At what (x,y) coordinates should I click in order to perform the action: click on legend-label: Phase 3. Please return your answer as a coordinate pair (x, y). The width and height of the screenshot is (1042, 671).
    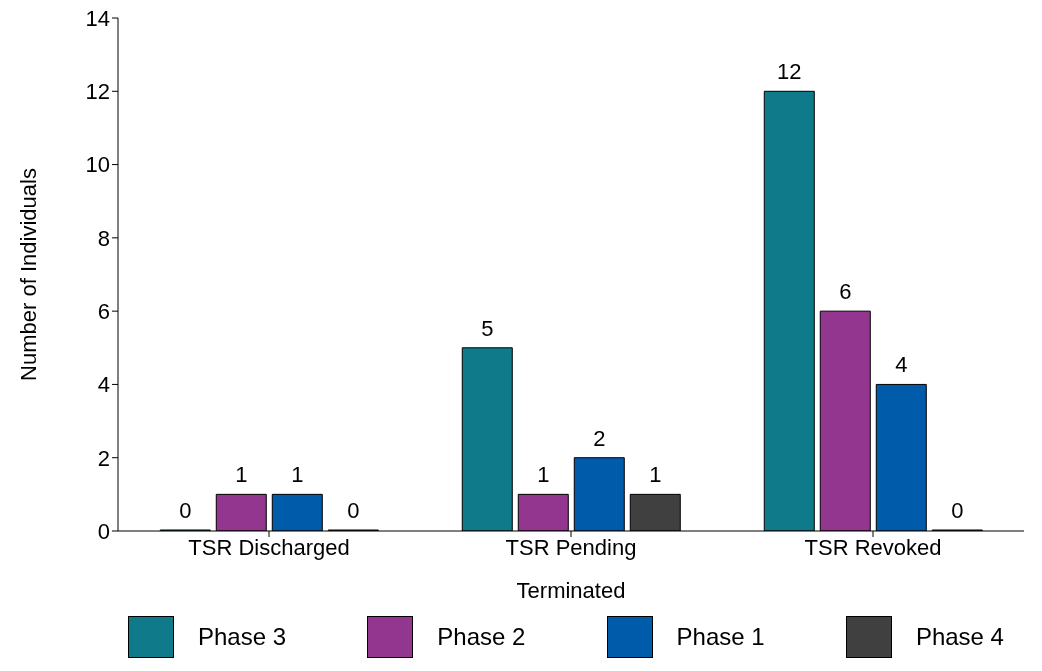
    Looking at the image, I should click on (242, 637).